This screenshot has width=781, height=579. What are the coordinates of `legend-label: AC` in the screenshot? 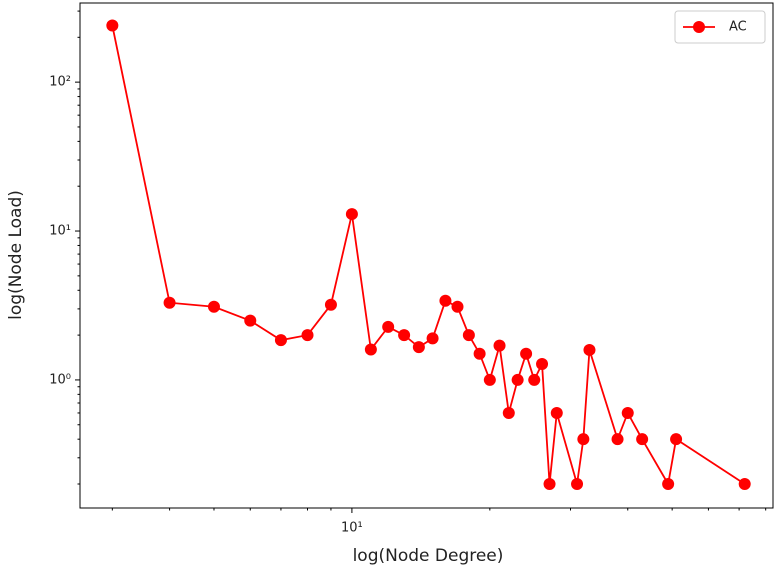 It's located at (738, 27).